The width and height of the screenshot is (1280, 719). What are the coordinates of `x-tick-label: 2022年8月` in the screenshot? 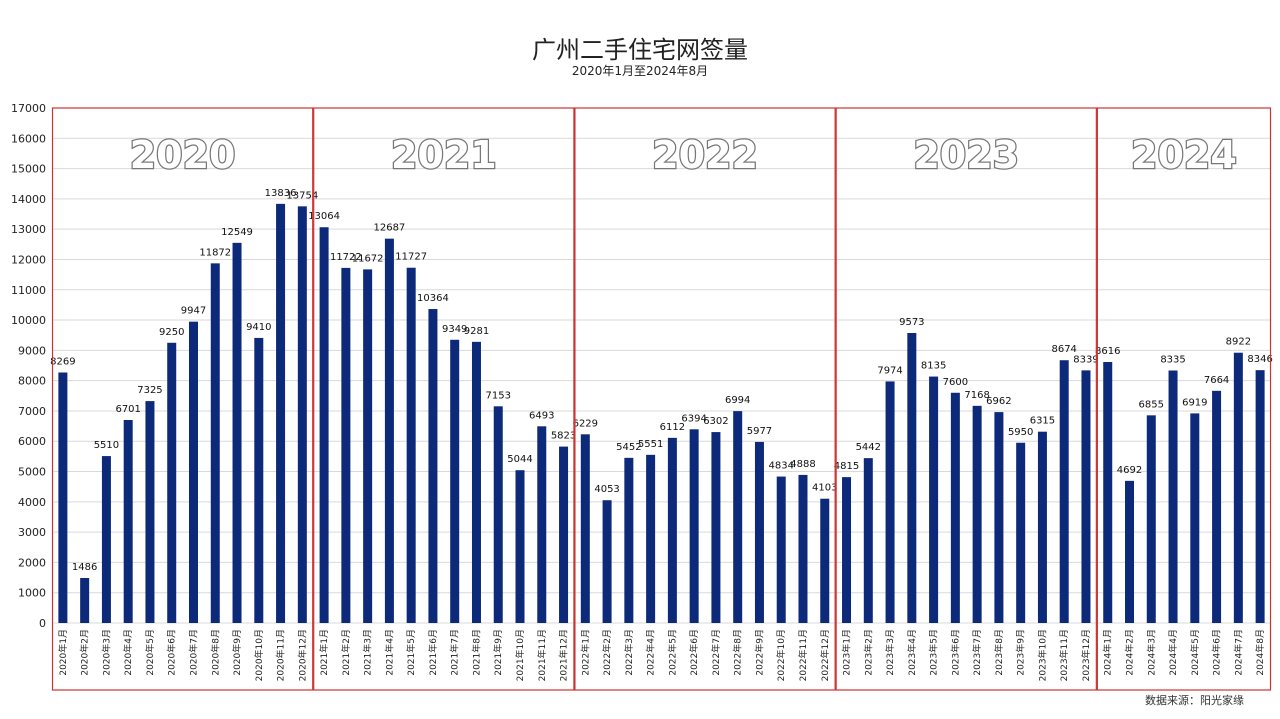 It's located at (738, 652).